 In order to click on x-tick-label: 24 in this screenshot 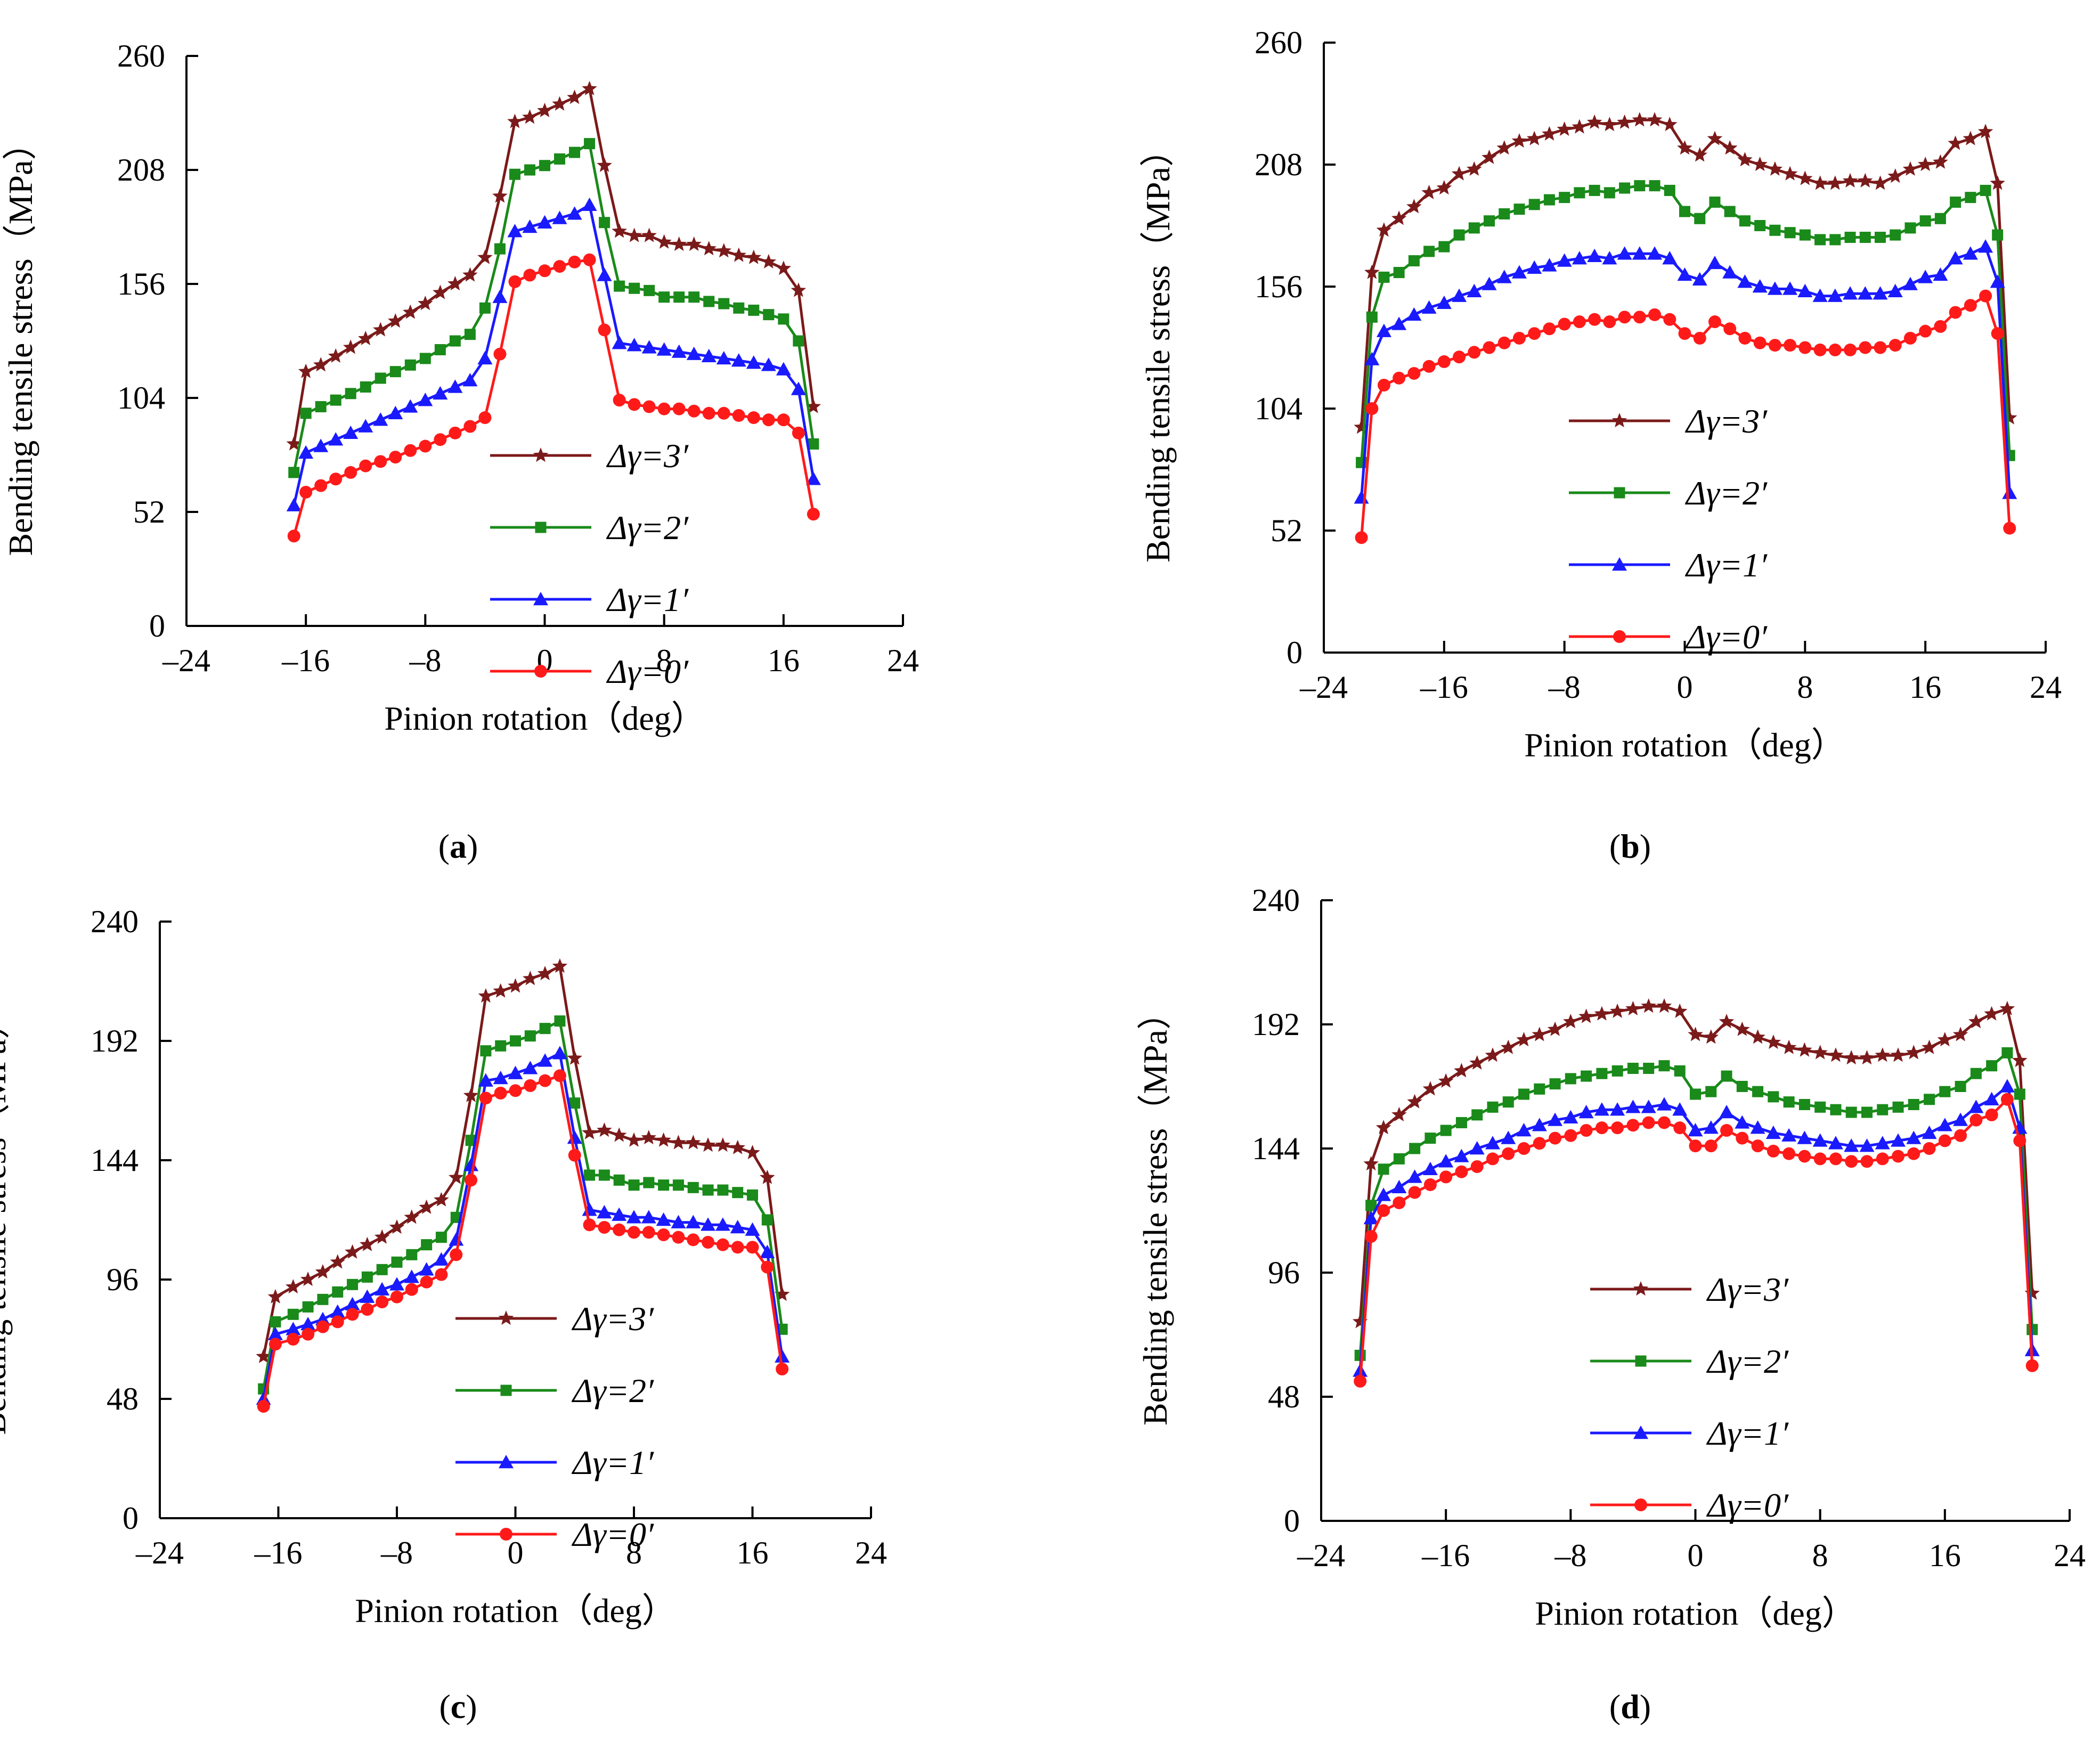, I will do `click(2070, 1555)`.